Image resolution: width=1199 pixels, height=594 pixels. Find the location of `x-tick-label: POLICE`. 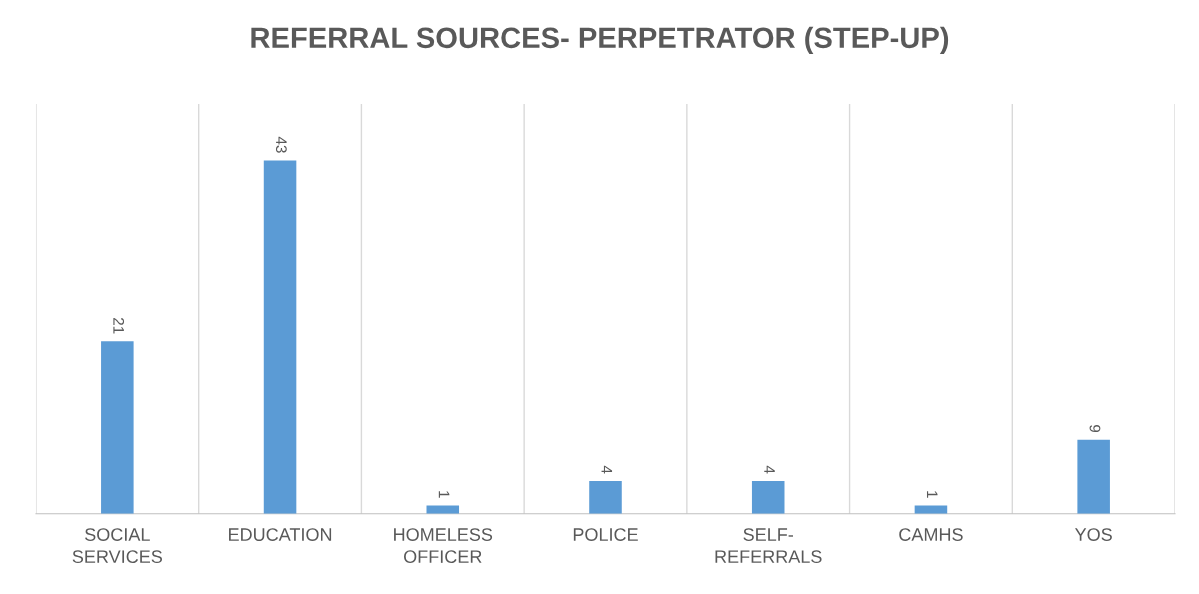

x-tick-label: POLICE is located at coordinates (605, 534).